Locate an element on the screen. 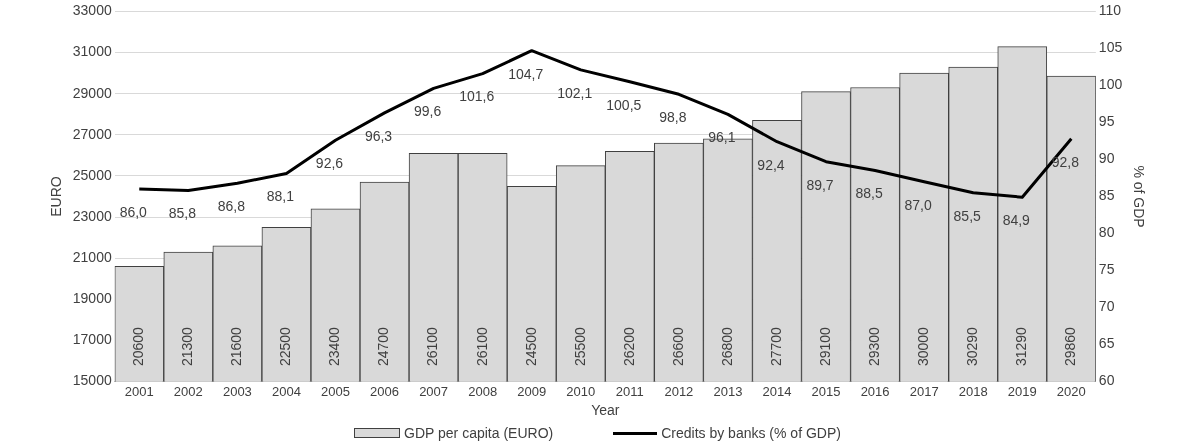  data-label: 98,8 is located at coordinates (673, 117).